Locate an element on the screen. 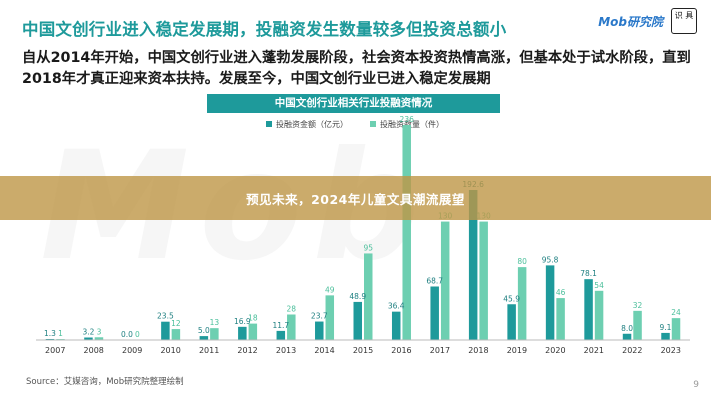 The image size is (711, 400). x-tick-2020: 2020 is located at coordinates (555, 350).